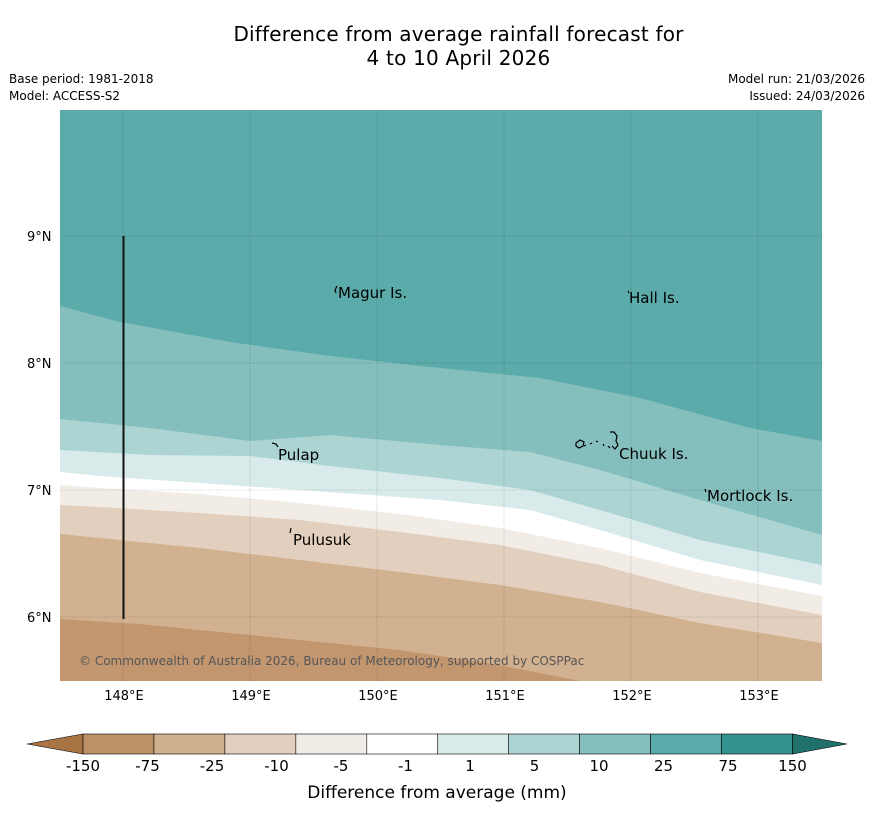  I want to click on meta-left: Base period: 1981-2018 Model: ACCESS-S2, so click(81, 88).